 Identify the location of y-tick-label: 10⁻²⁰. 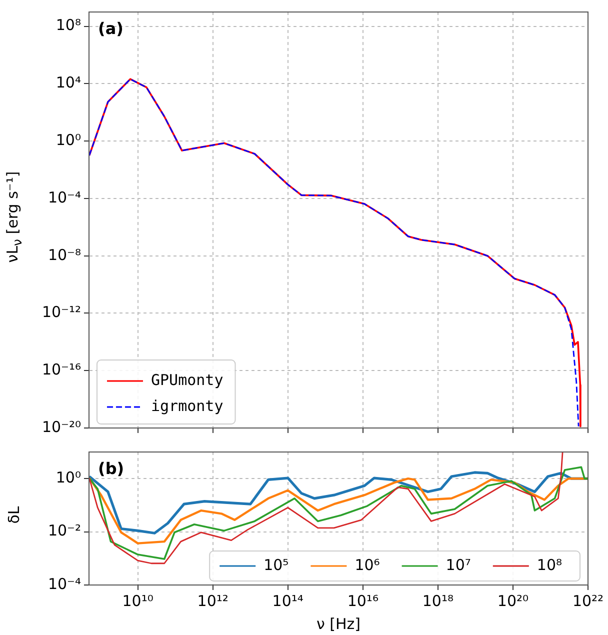
(61, 427).